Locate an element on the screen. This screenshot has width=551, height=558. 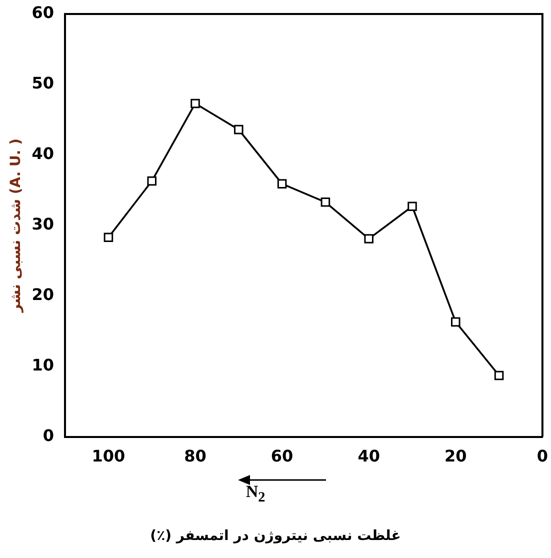
y-tick-label: 0 is located at coordinates (48, 435).